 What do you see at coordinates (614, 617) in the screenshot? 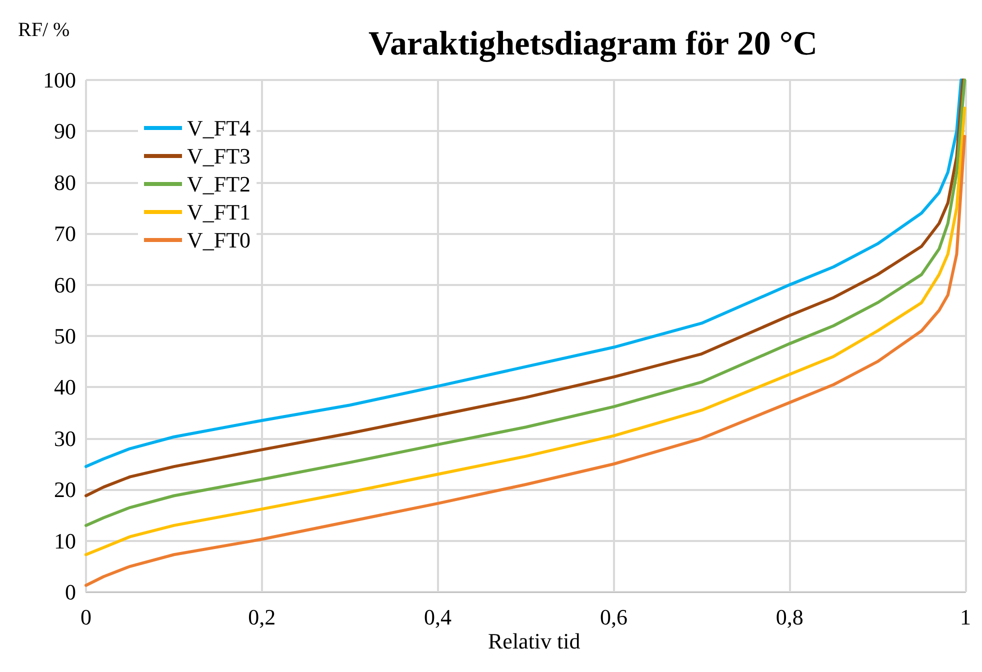
I see `x-tick-label: 0,6` at bounding box center [614, 617].